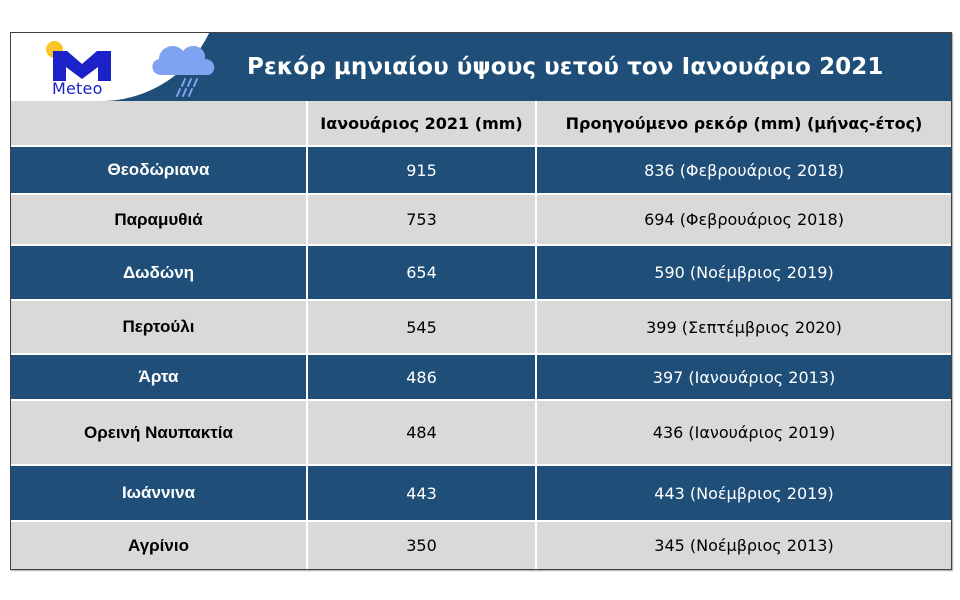  What do you see at coordinates (421, 123) in the screenshot?
I see `column-header-jan2021: Ιανουάριος 2021 (mm)` at bounding box center [421, 123].